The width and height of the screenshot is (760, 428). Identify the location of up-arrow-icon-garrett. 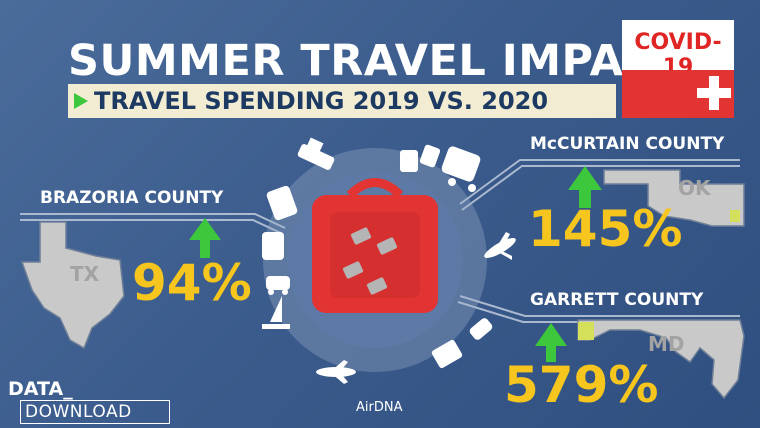
(551, 342).